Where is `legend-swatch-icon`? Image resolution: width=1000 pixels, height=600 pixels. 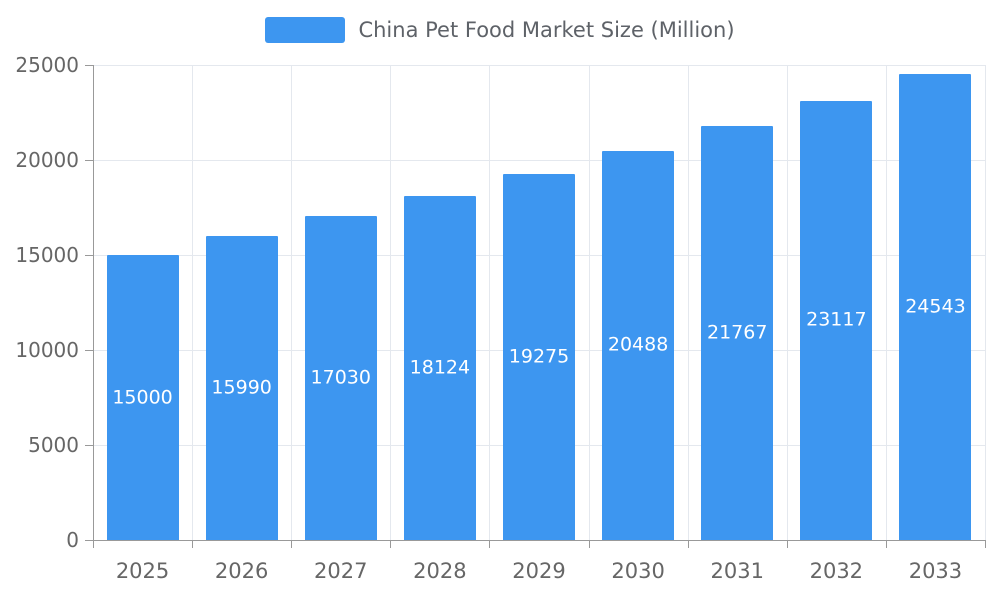
legend-swatch-icon is located at coordinates (305, 30).